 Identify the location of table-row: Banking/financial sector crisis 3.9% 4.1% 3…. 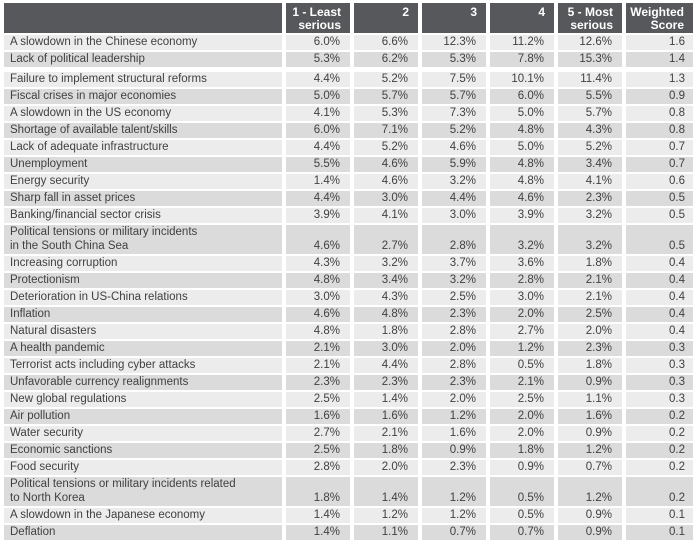
(348, 215).